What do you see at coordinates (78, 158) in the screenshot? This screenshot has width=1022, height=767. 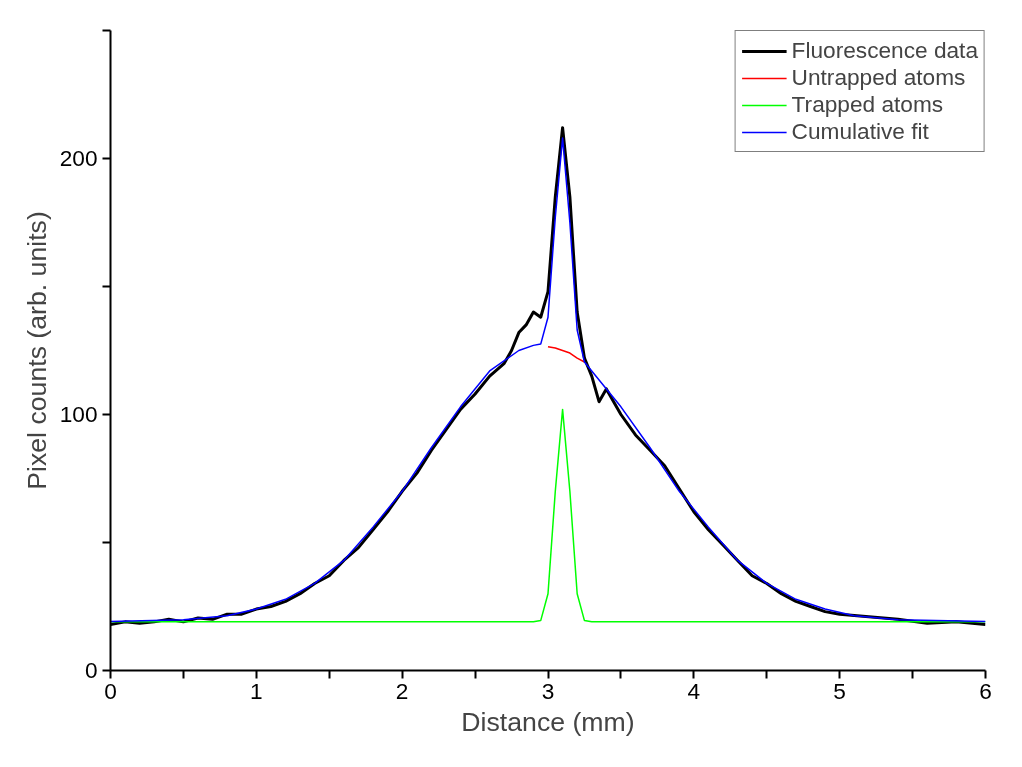 I see `y-tick-label: 200` at bounding box center [78, 158].